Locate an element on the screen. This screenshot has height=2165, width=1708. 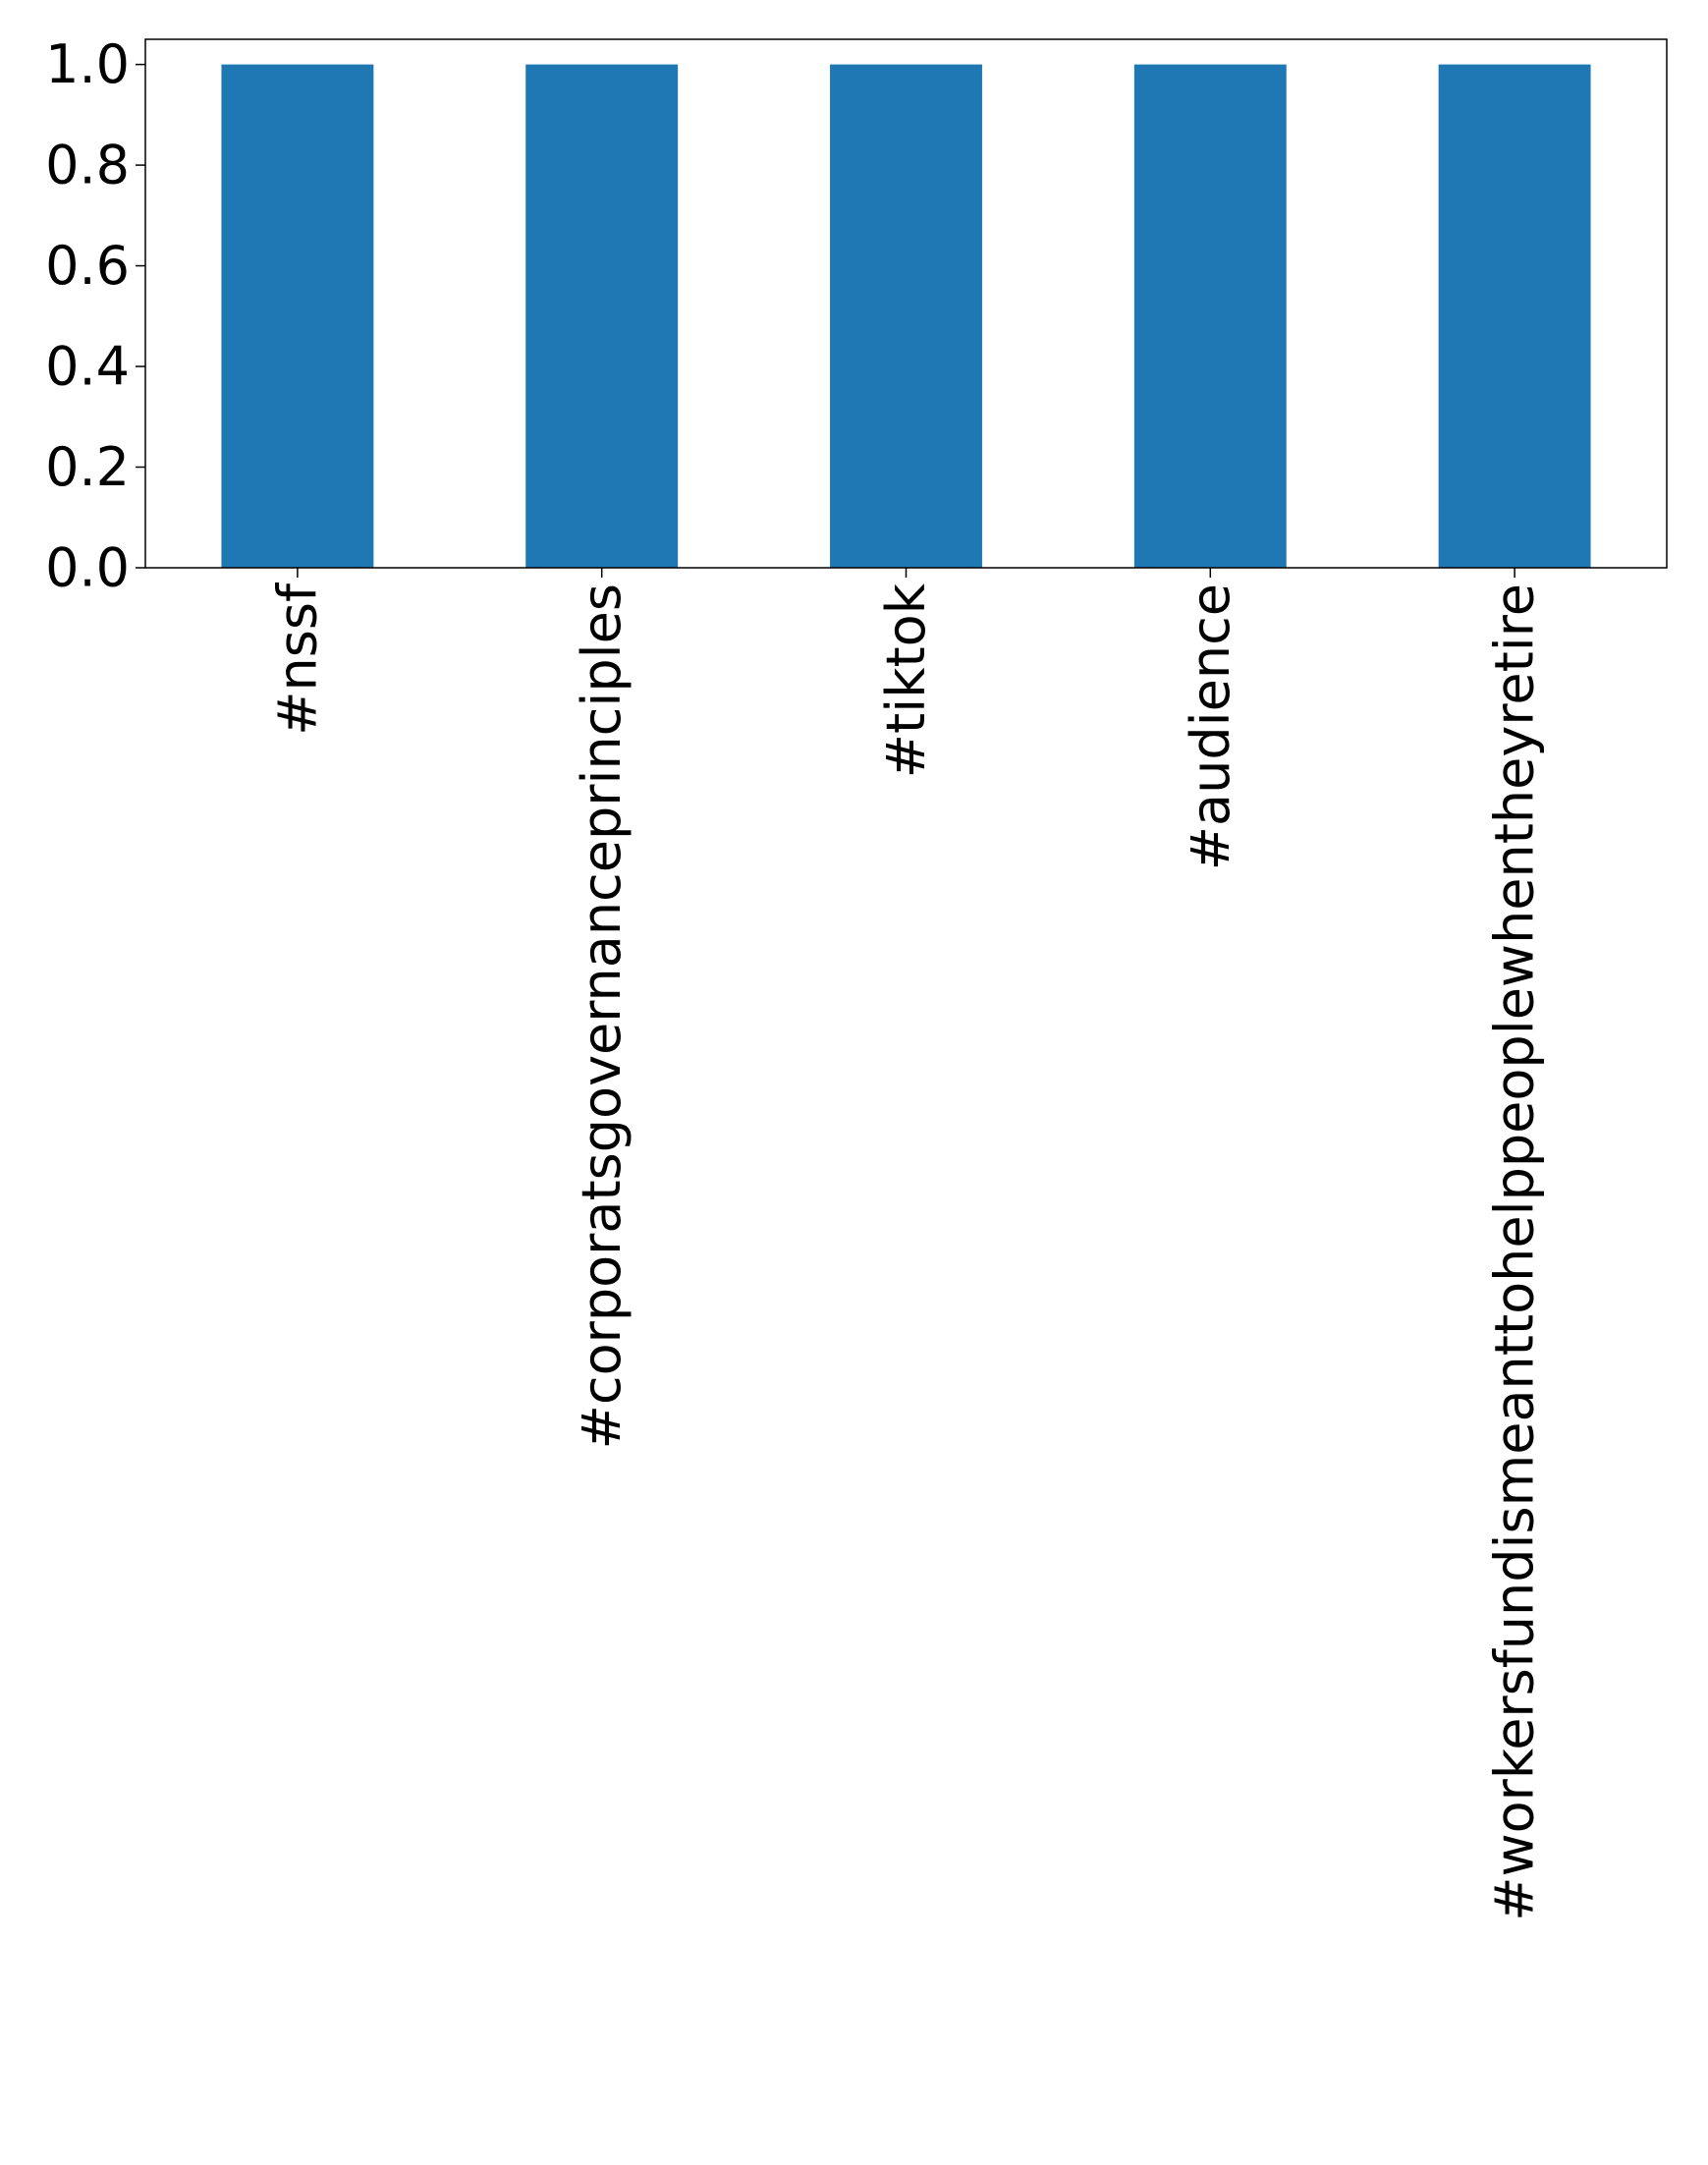
y-tick-label: 0.8 is located at coordinates (87, 165).